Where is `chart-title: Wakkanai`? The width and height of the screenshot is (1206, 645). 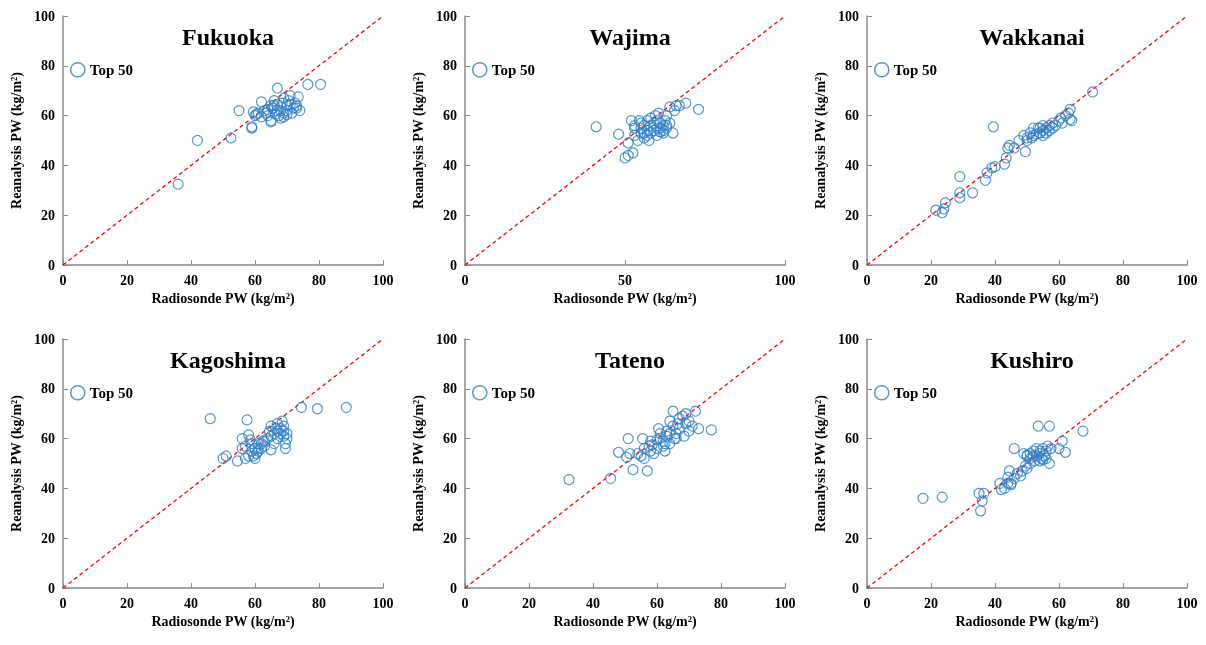
chart-title: Wakkanai is located at coordinates (1032, 37).